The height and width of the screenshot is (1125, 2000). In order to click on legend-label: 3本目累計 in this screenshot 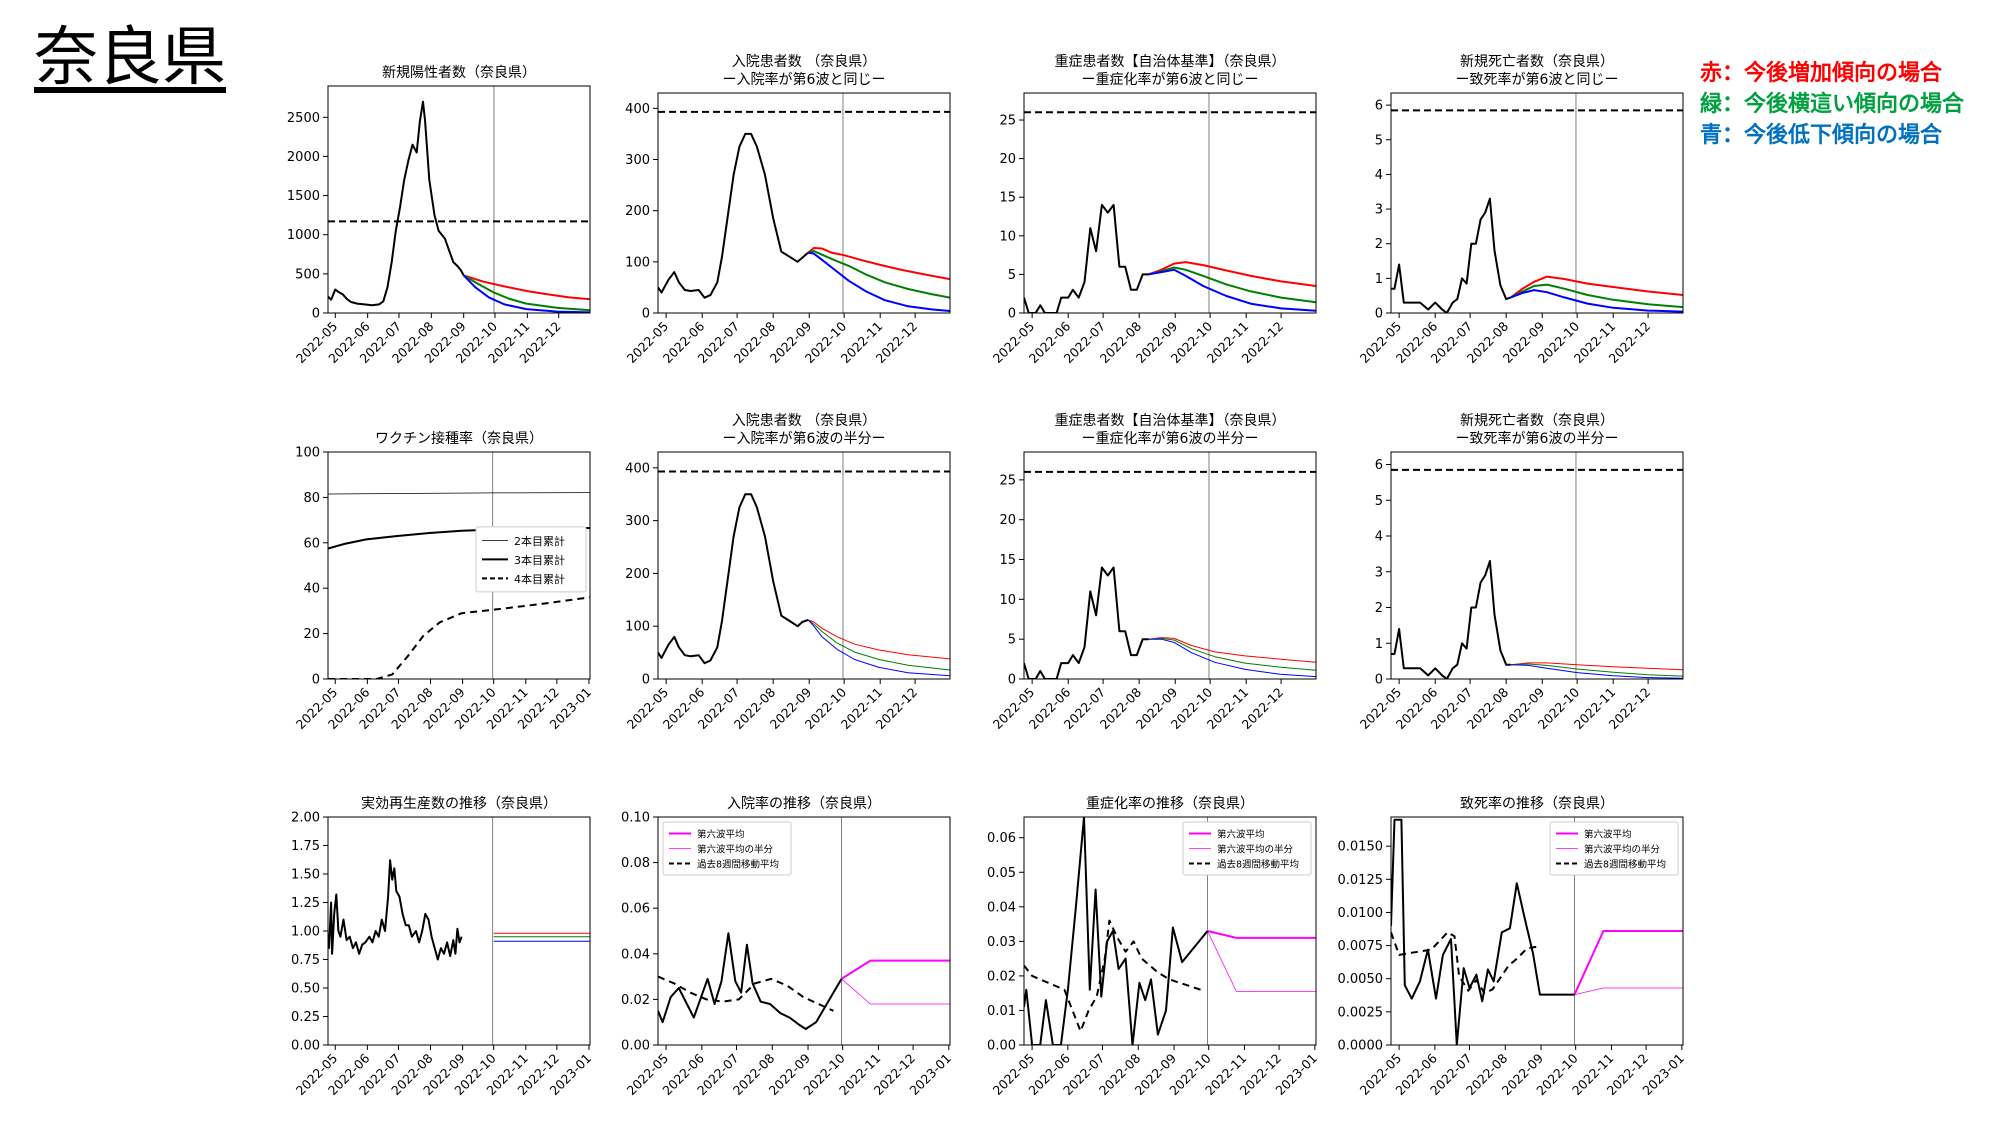, I will do `click(539, 560)`.